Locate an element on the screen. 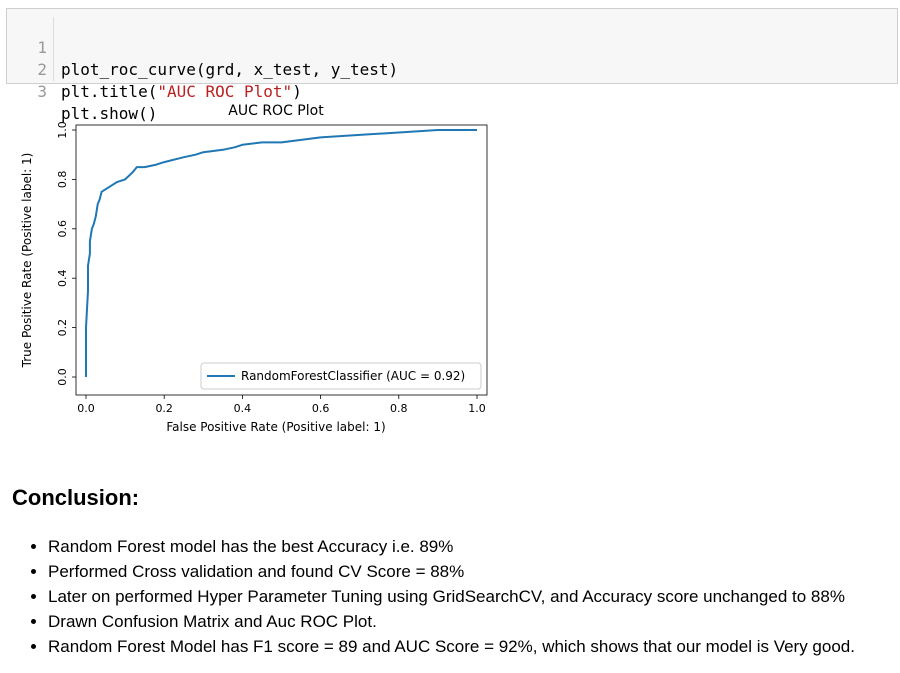 The height and width of the screenshot is (673, 900). code-line-3: 3 plt.show() is located at coordinates (82, 91).